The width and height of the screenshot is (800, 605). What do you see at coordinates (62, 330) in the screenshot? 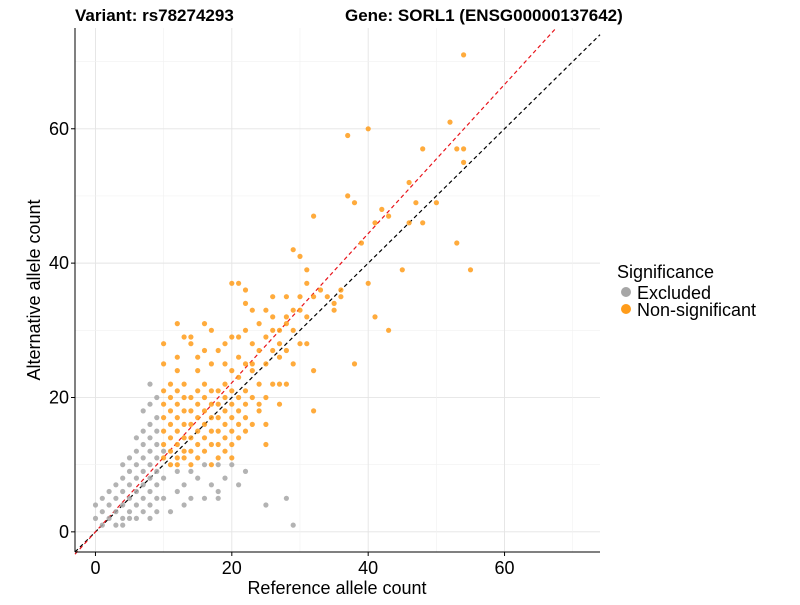
I see `y-axis-ticks: 0 20 40 60` at bounding box center [62, 330].